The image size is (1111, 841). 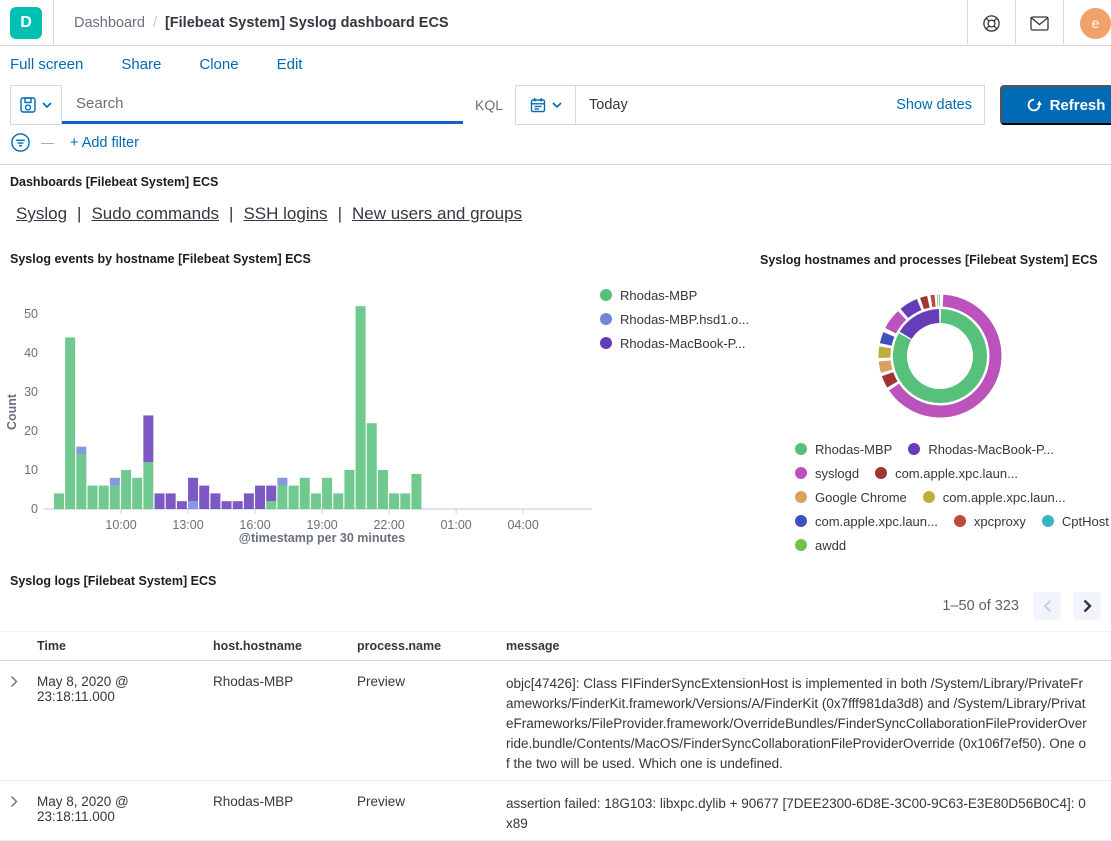 I want to click on date-quick-select-button, so click(x=546, y=105).